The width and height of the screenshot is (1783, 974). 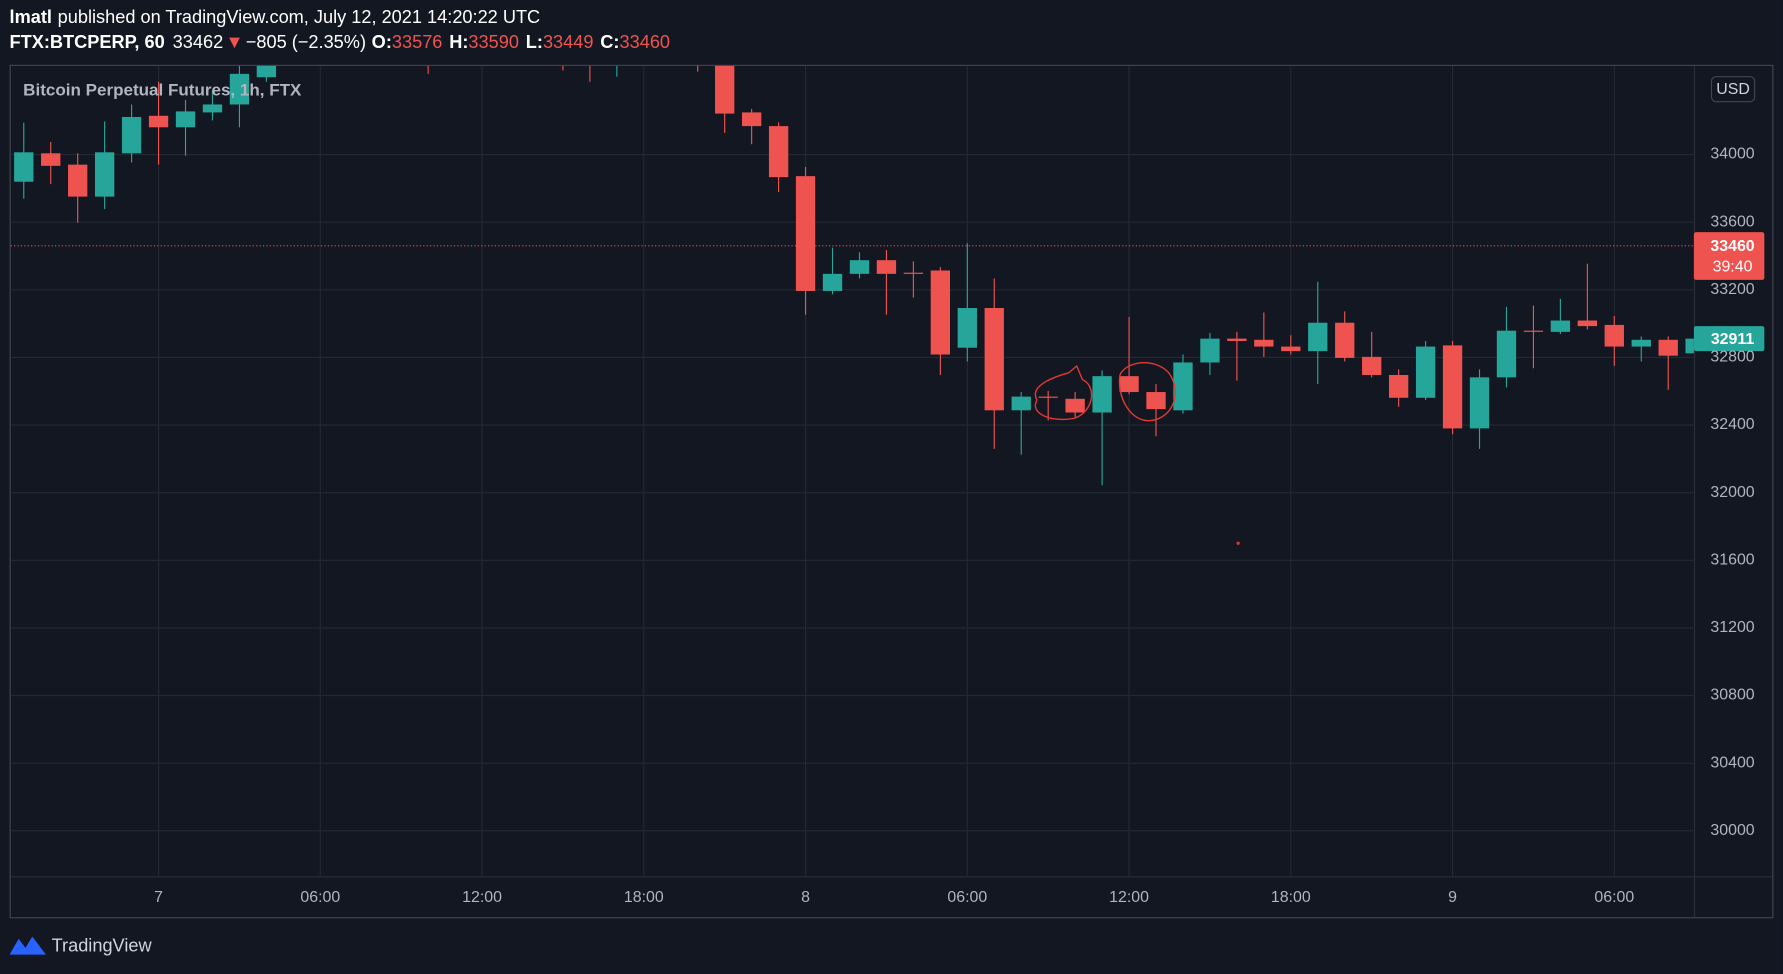 What do you see at coordinates (162, 89) in the screenshot?
I see `chart-title: Bitcoin Perpetual Futures, 1h, FTX` at bounding box center [162, 89].